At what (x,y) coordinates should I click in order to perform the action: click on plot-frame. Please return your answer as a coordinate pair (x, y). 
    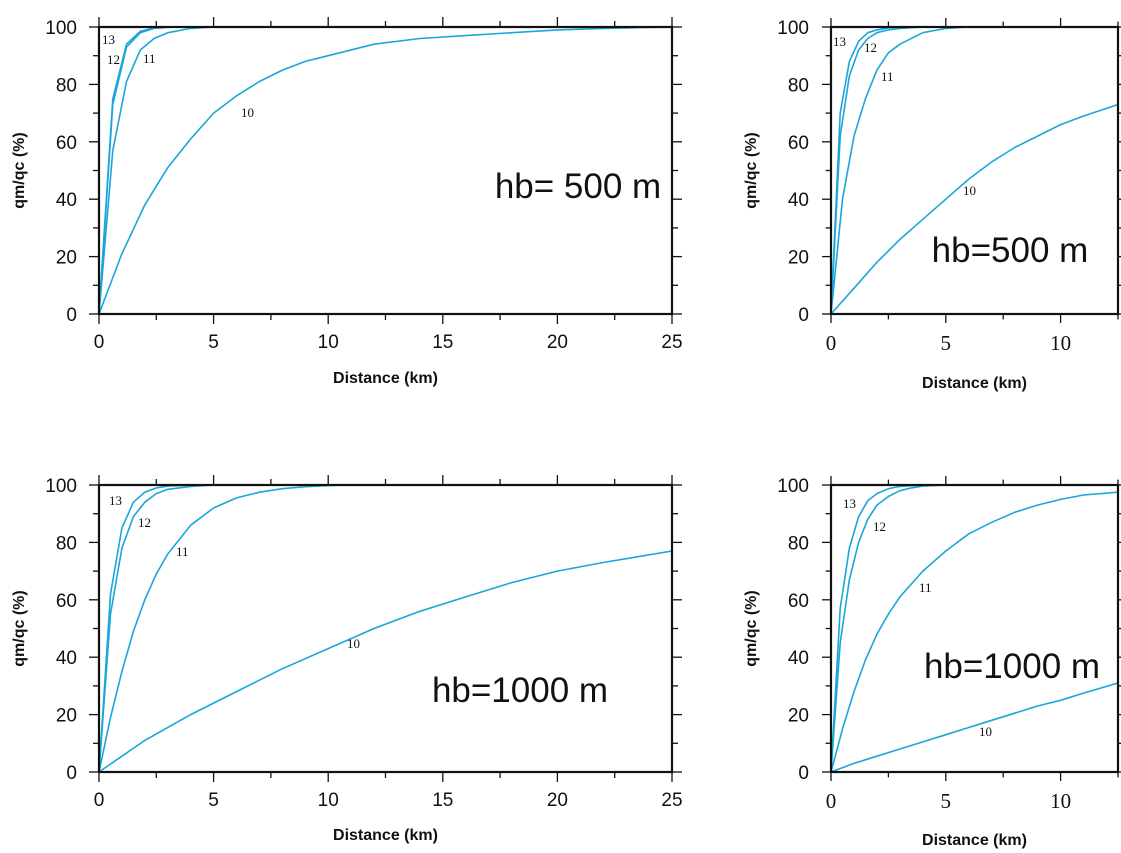
    Looking at the image, I should click on (974, 170).